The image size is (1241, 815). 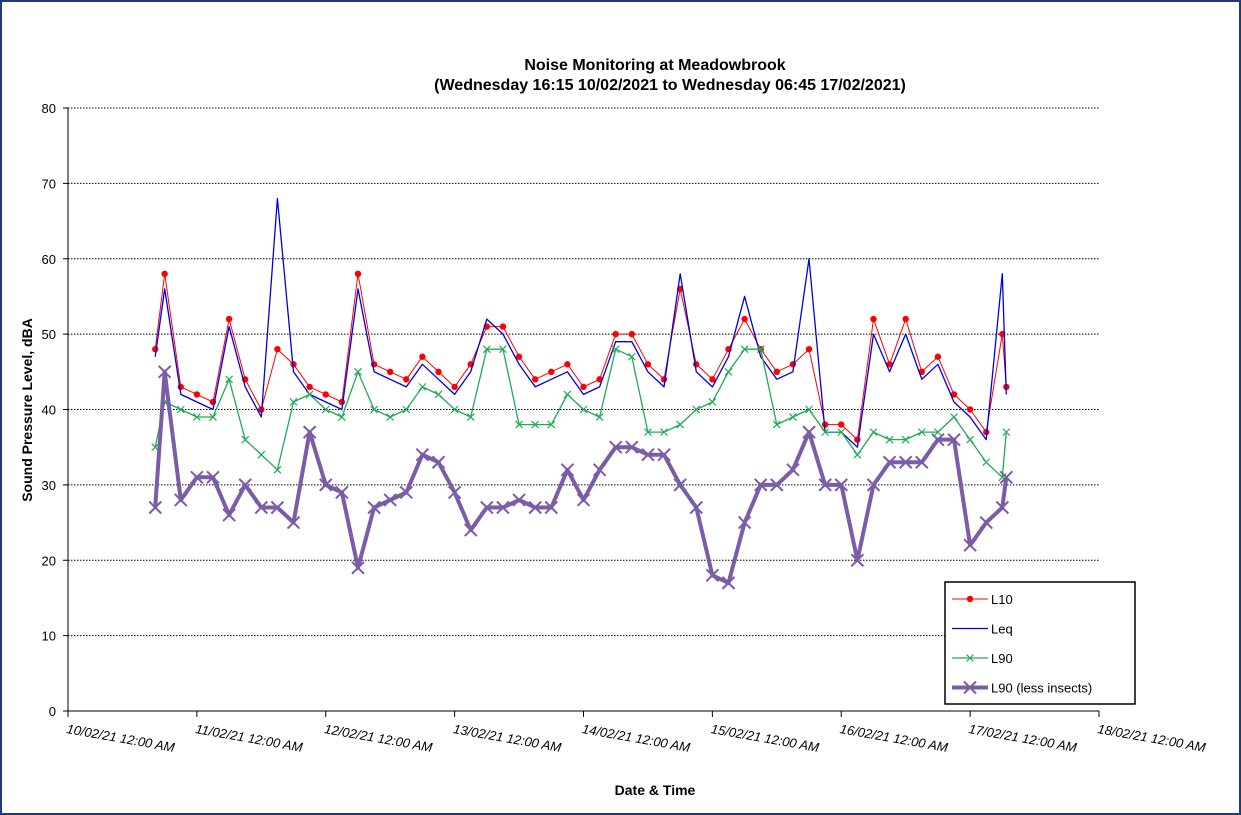 I want to click on y-tick-label: 50, so click(x=49, y=334).